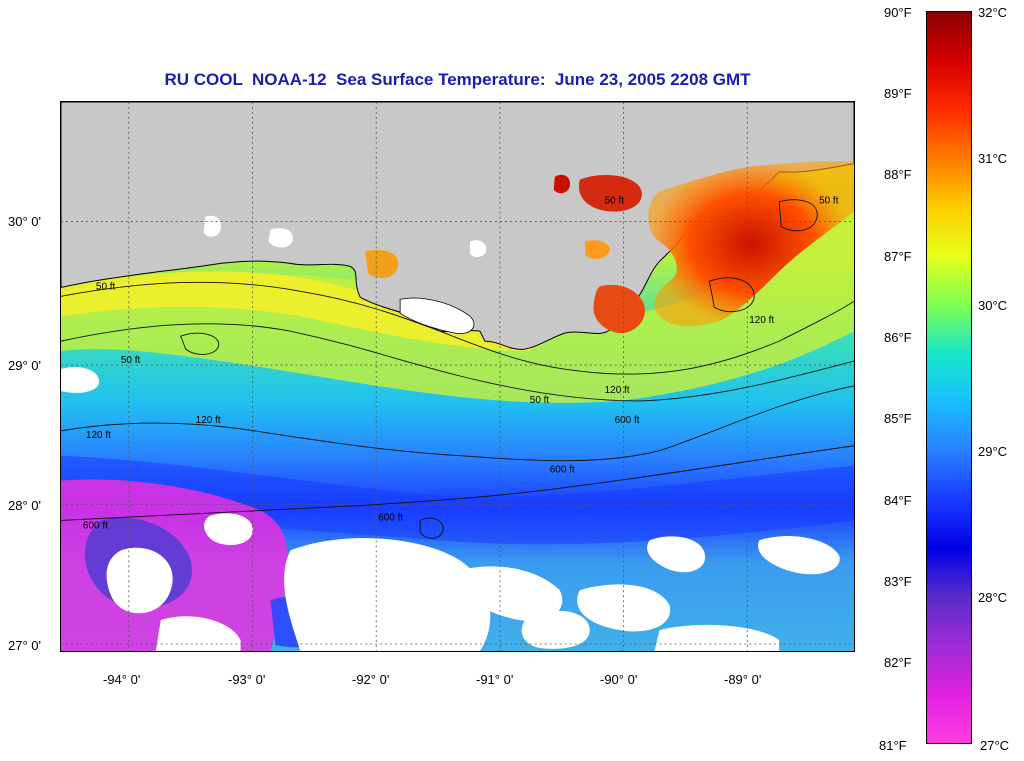 Image resolution: width=1024 pixels, height=761 pixels. I want to click on celsius-label: 32°C, so click(993, 12).